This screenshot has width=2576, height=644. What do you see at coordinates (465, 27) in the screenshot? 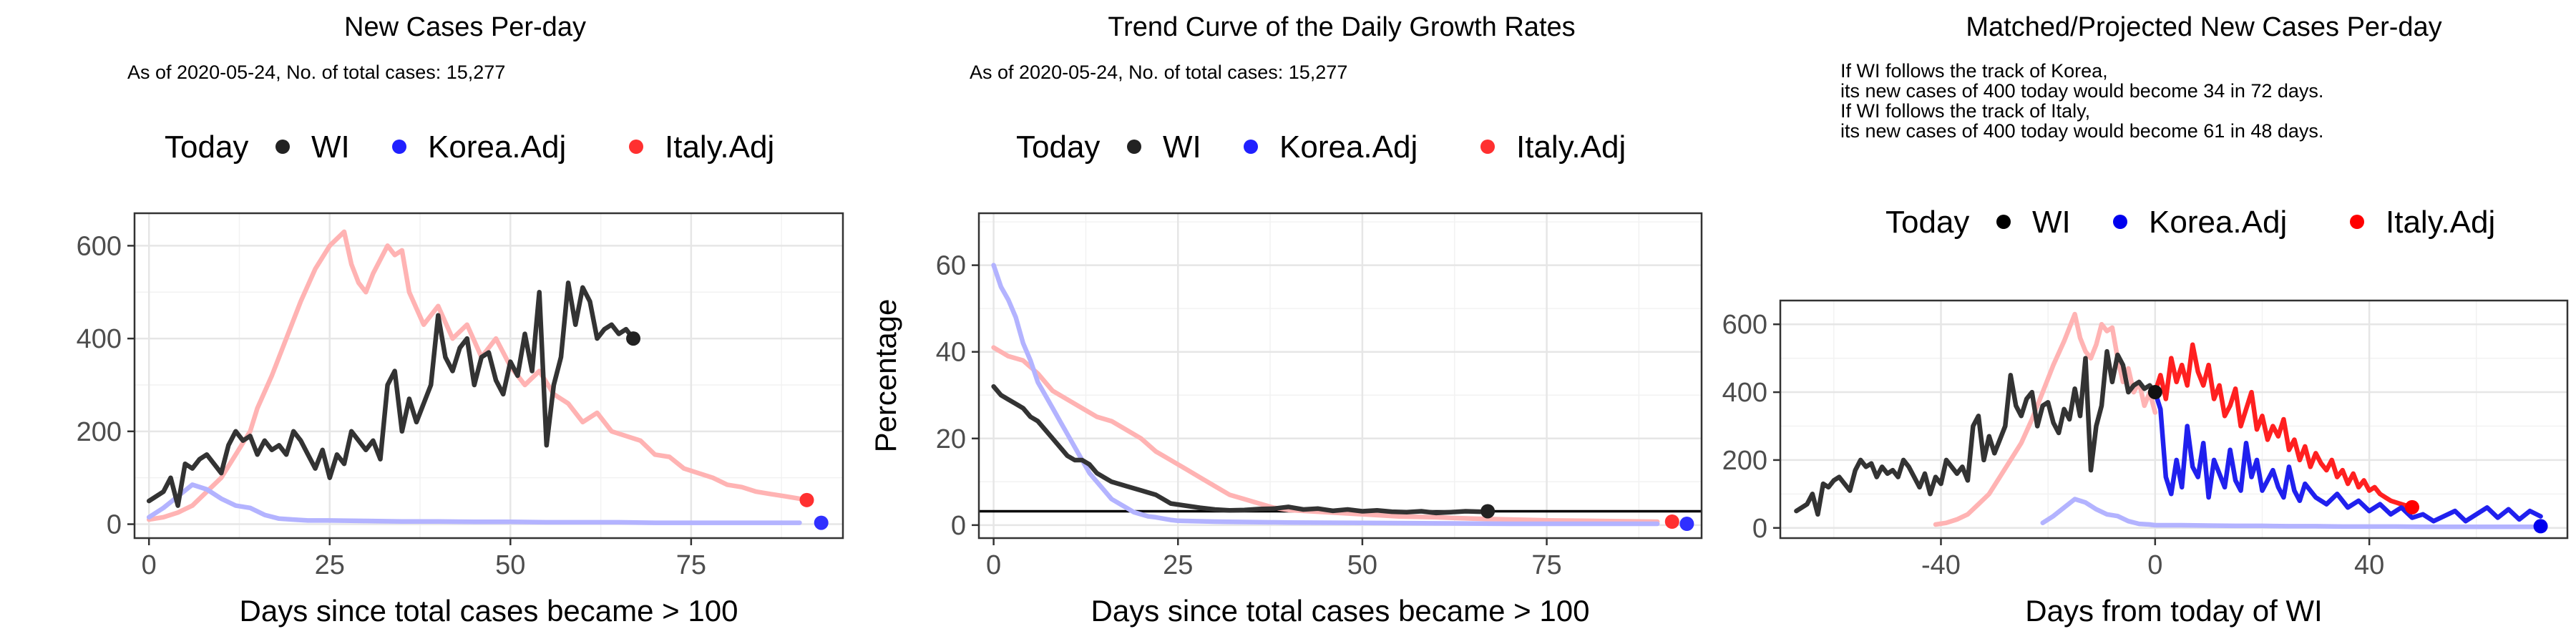
I see `chart-title: New Cases Per-day` at bounding box center [465, 27].